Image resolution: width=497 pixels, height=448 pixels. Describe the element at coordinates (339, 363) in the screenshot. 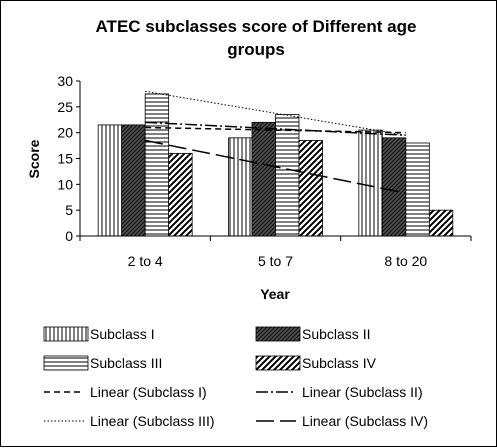

I see `legend-label-subclass-iv: Subclass IV` at that location.